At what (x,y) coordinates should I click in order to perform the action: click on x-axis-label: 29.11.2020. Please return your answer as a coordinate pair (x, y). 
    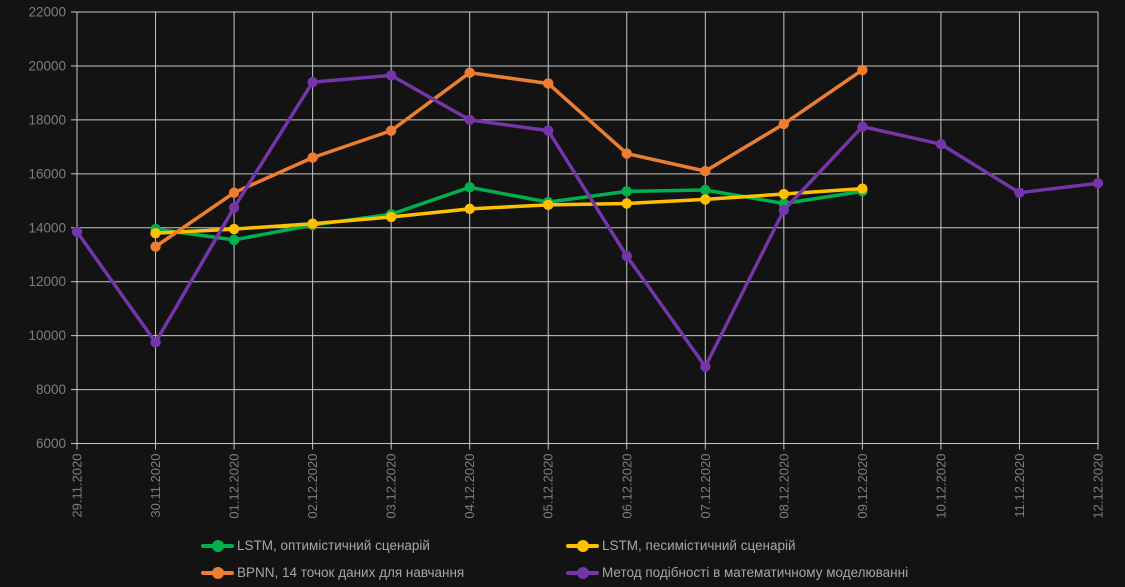
    Looking at the image, I should click on (77, 486).